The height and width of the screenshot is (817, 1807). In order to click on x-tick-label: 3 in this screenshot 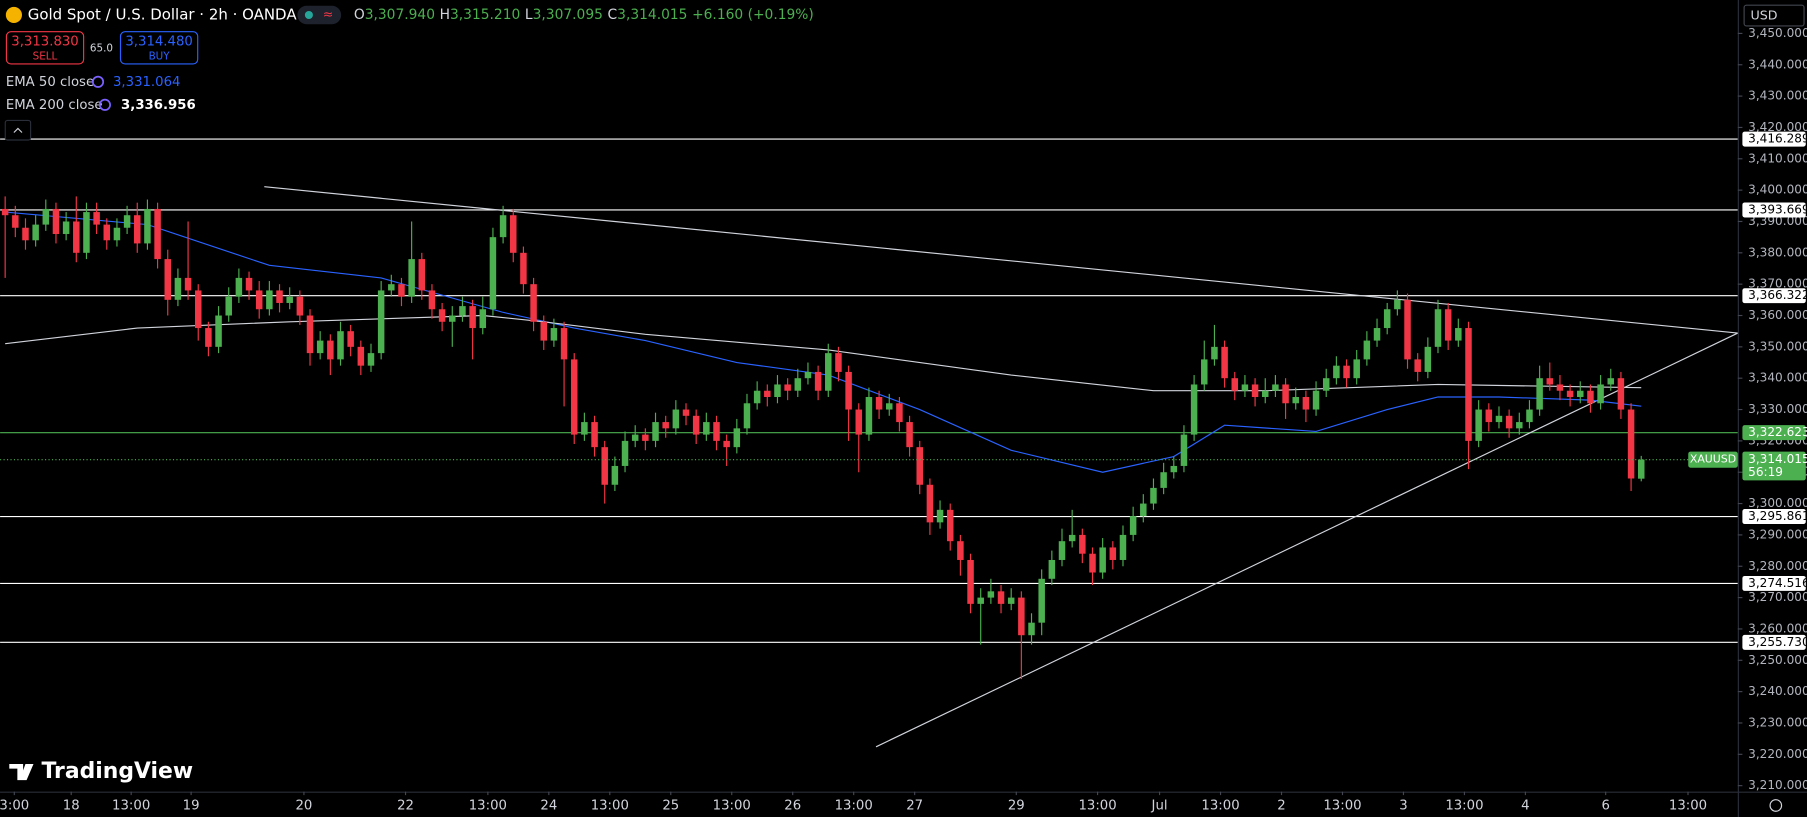, I will do `click(1403, 805)`.